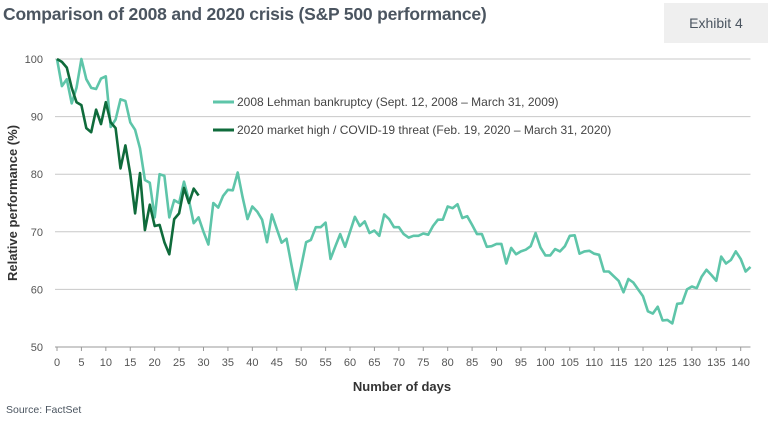  I want to click on x-tick-label: 25, so click(179, 363).